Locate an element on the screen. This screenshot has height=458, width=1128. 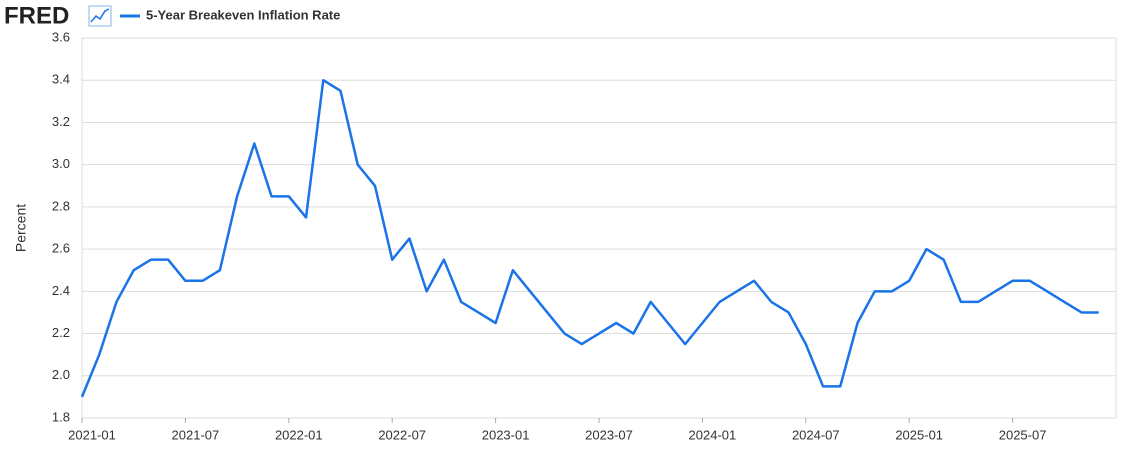
y-tick-label: 1.8 is located at coordinates (61, 416).